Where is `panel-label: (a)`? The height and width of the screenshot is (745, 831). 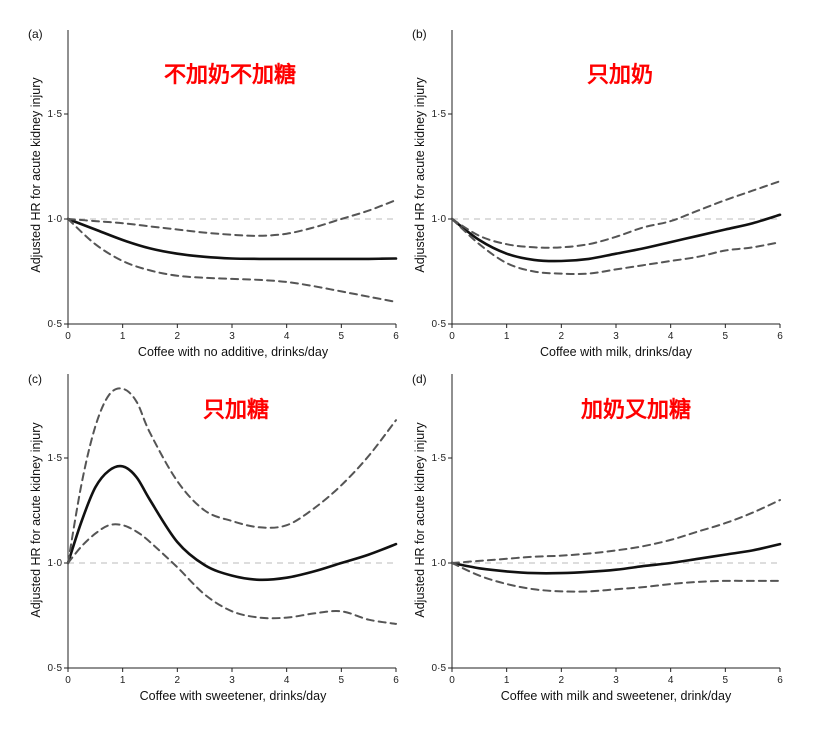
panel-label: (a) is located at coordinates (35, 34).